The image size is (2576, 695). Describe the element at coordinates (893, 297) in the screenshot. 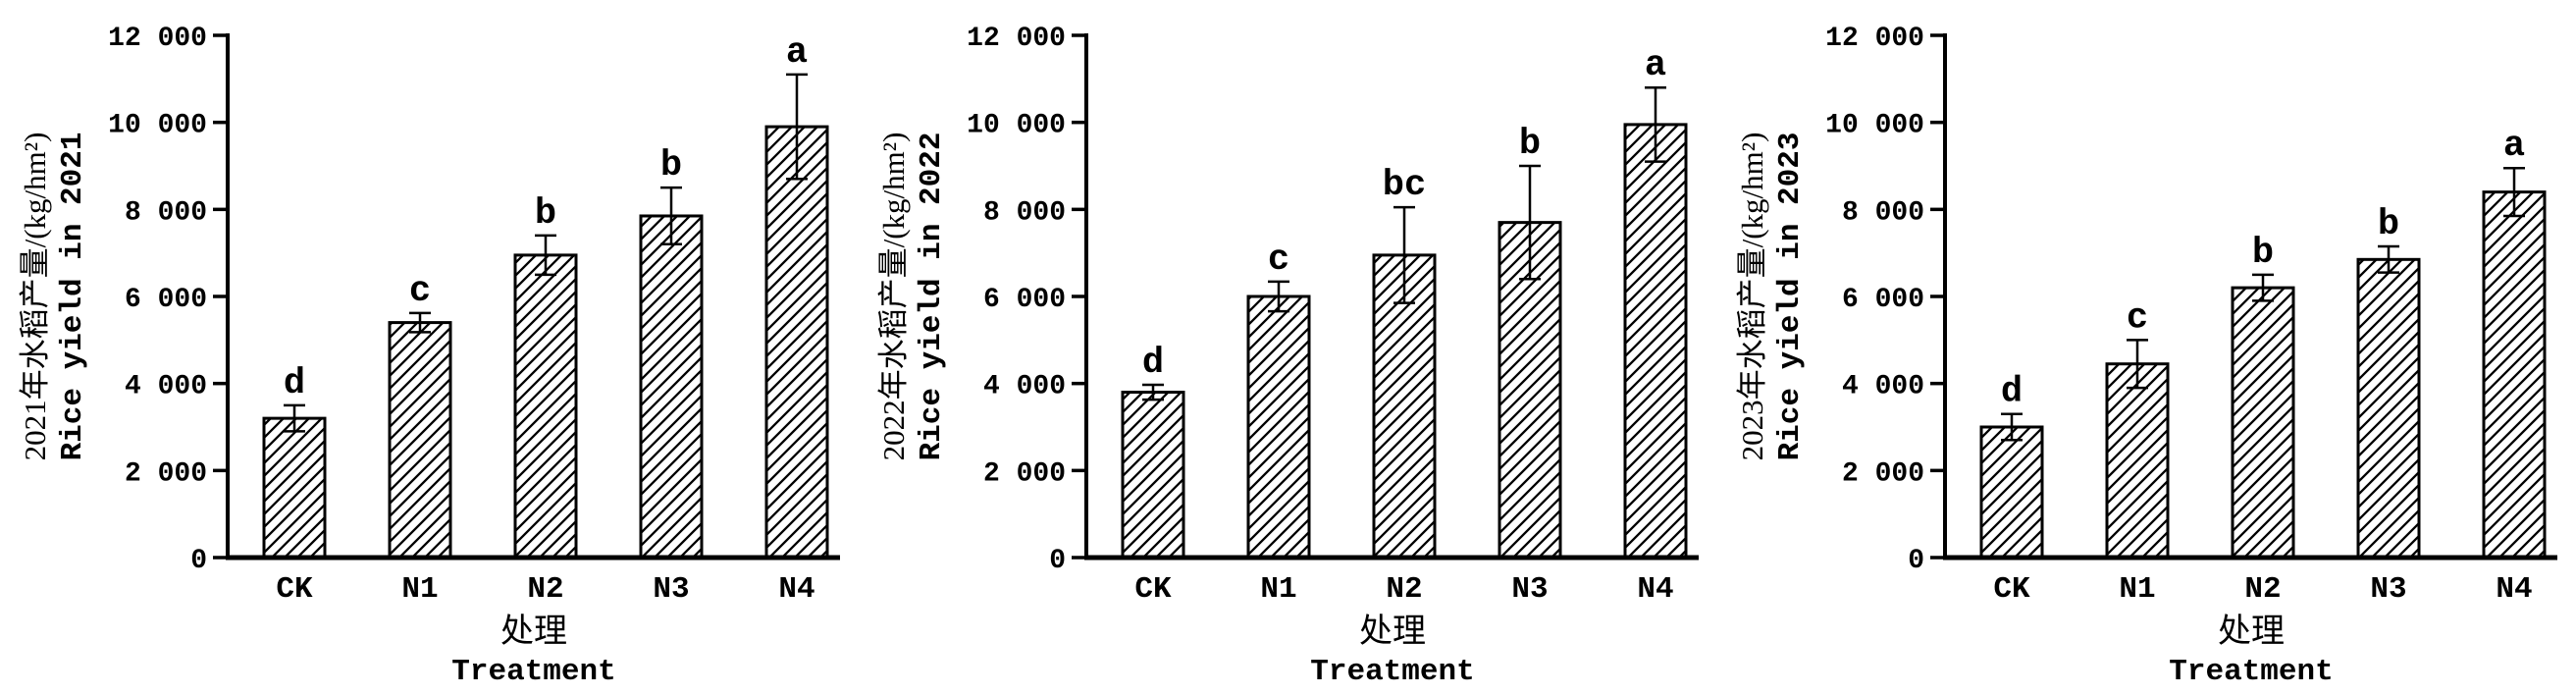

I see `y-axis-label-cn: 2022年水稻产量/(kg/hm²)` at that location.